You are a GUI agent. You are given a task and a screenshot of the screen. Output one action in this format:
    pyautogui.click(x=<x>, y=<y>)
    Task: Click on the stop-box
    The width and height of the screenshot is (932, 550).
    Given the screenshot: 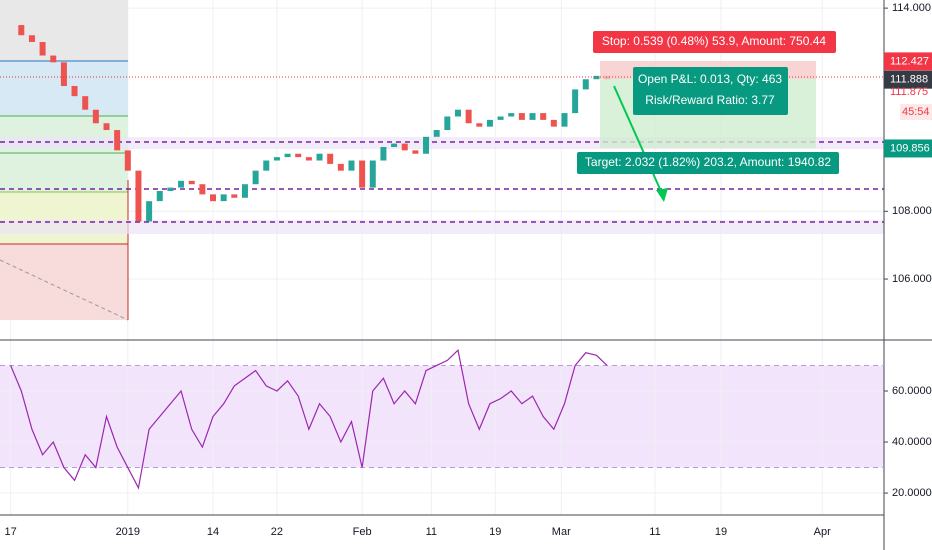 What is the action you would take?
    pyautogui.click(x=714, y=42)
    